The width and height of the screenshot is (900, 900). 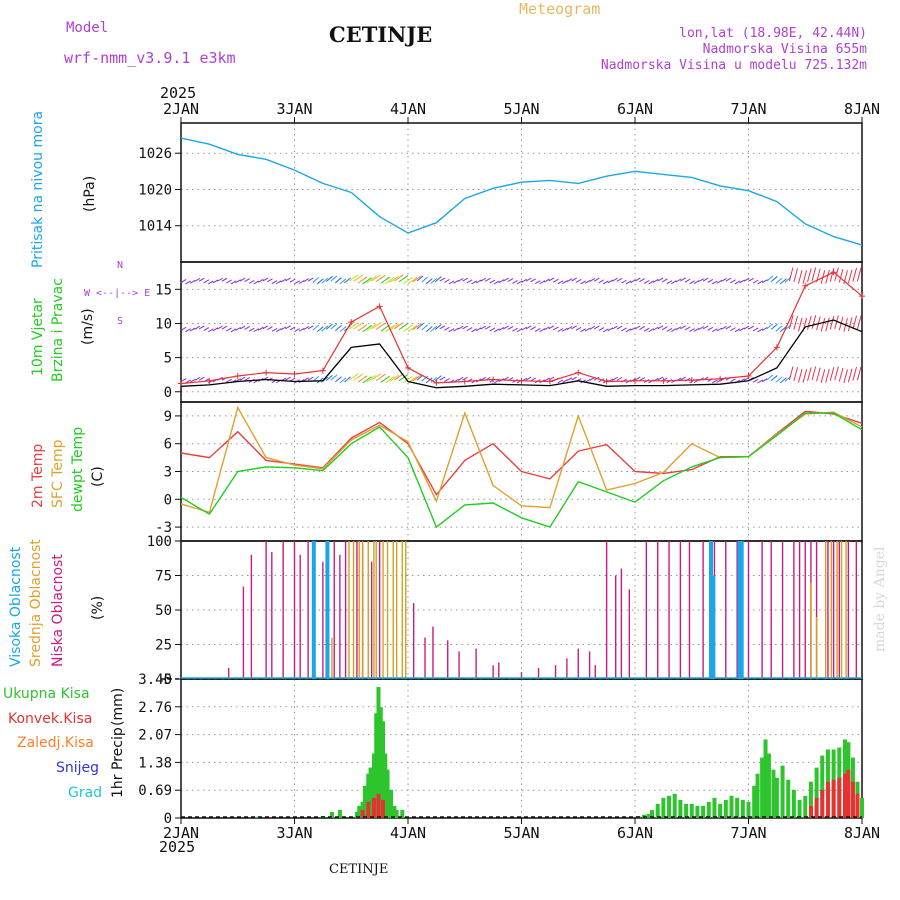 I want to click on pressure-line, so click(x=521, y=191).